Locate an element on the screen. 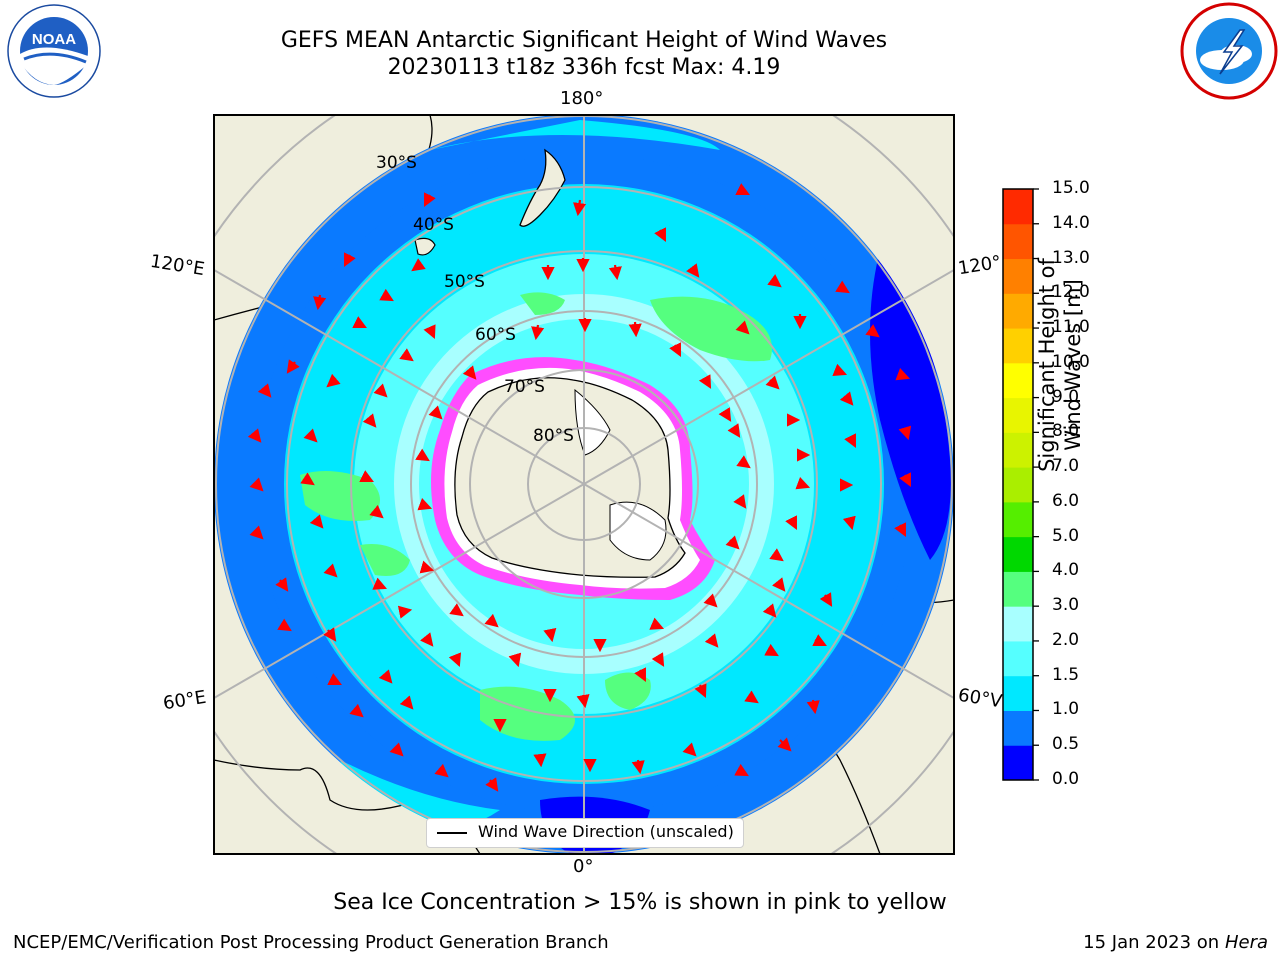 The width and height of the screenshot is (1280, 960). colorbar-tick-label: 7.0 is located at coordinates (1066, 466).